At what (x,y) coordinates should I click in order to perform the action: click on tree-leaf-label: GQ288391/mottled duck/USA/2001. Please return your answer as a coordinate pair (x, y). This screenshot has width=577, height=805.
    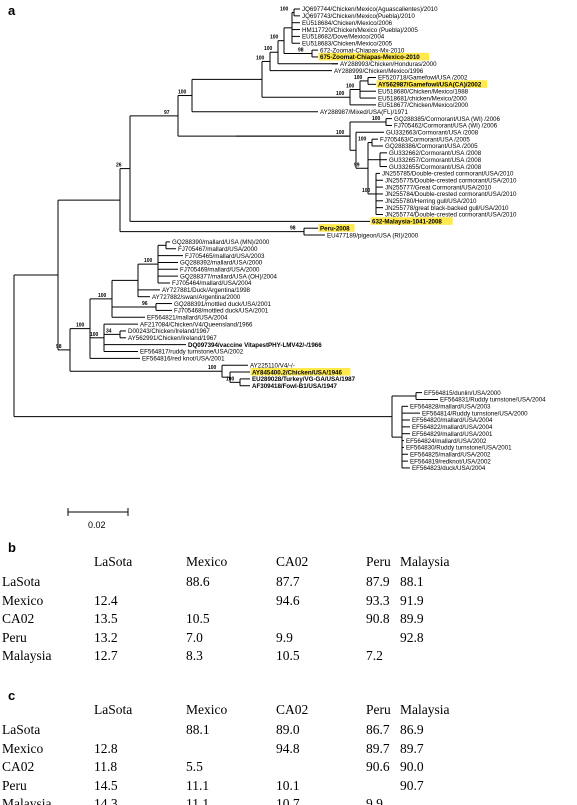
    Looking at the image, I should click on (223, 304).